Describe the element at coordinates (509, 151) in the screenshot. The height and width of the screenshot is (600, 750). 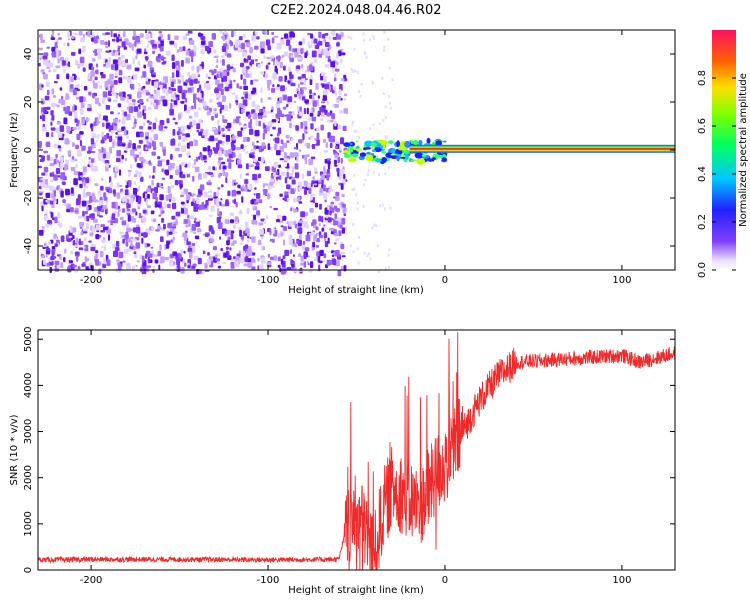
I see `spectrum-signal` at that location.